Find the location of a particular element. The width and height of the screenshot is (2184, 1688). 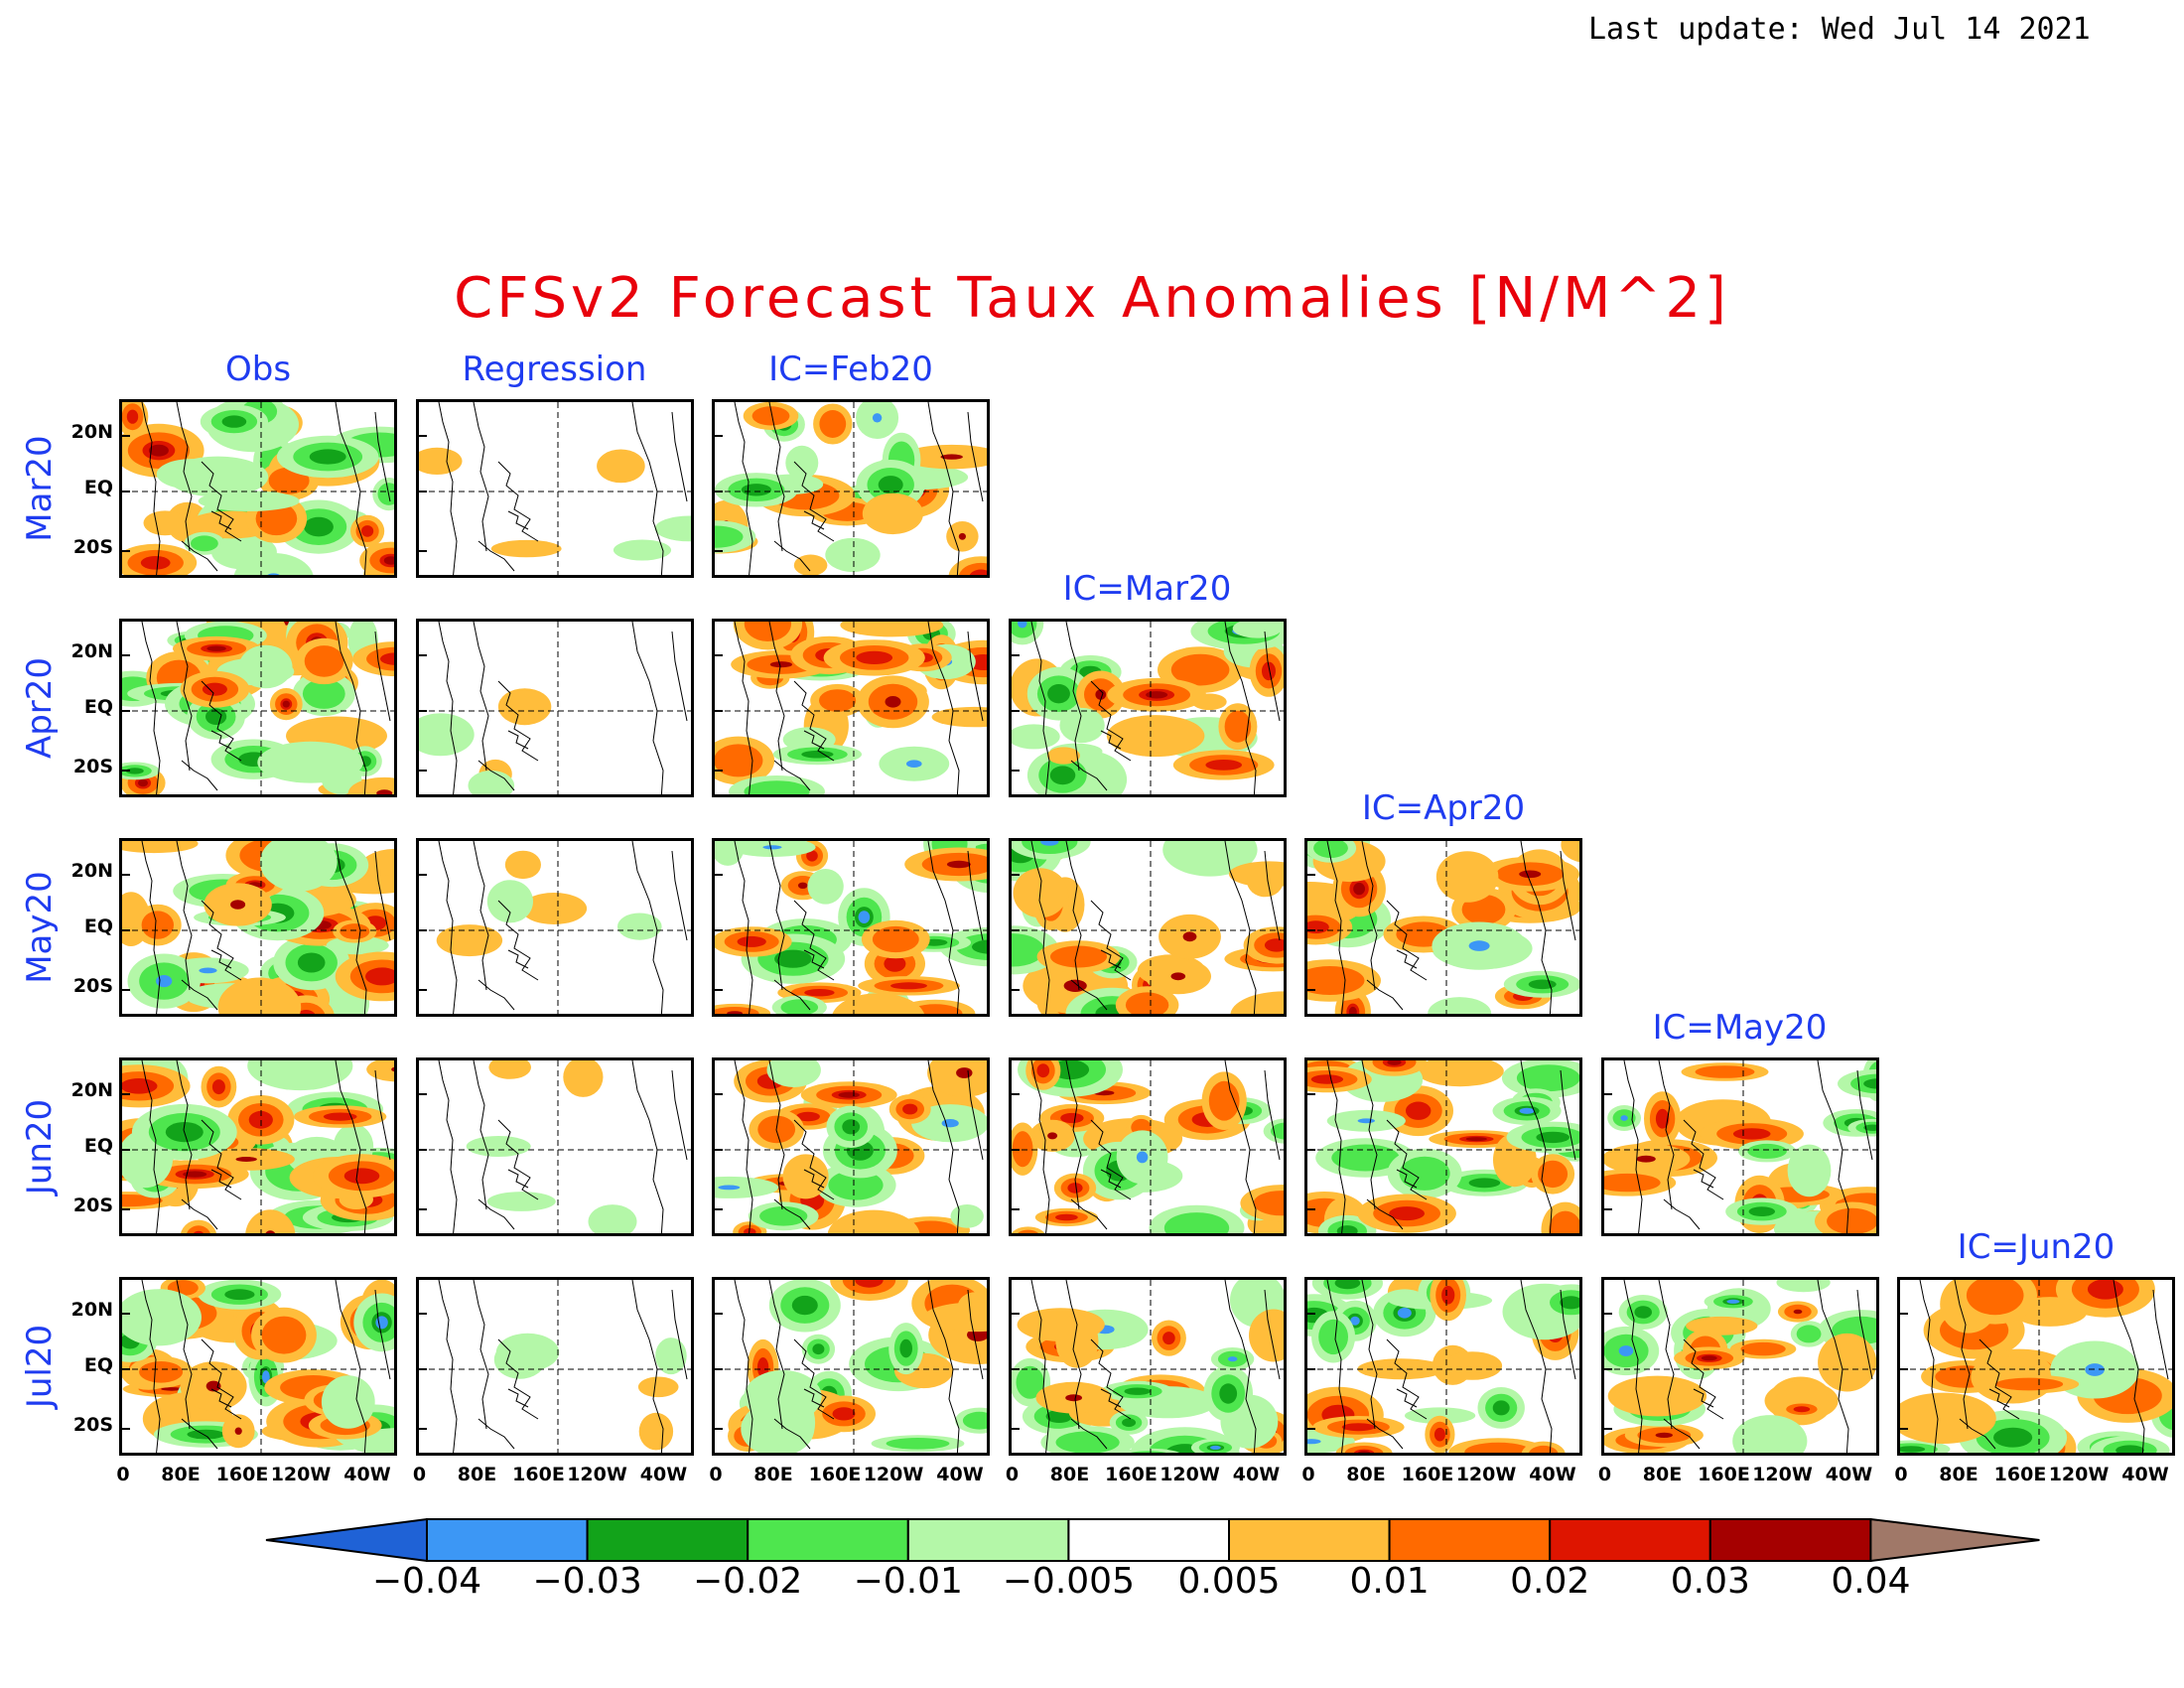

map-panel-may20-obs is located at coordinates (258, 927).